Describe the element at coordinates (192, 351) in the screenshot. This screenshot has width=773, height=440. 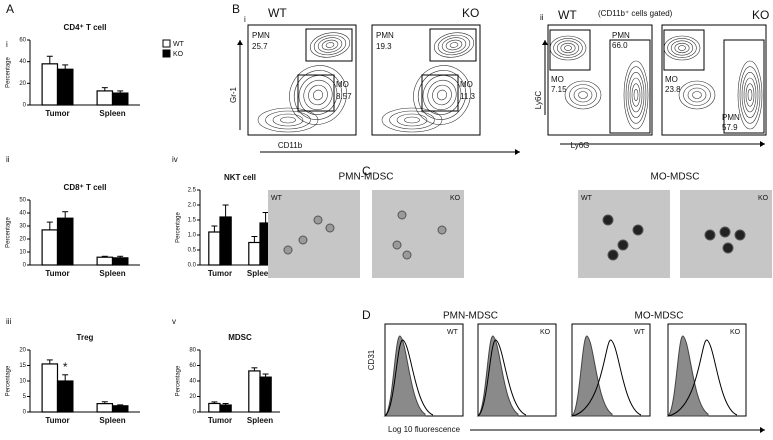
I see `y-tick-label: 80` at that location.